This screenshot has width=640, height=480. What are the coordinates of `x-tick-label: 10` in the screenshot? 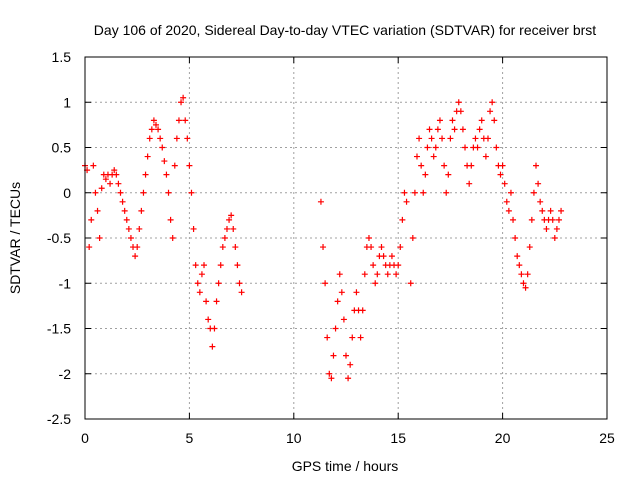 It's located at (294, 438).